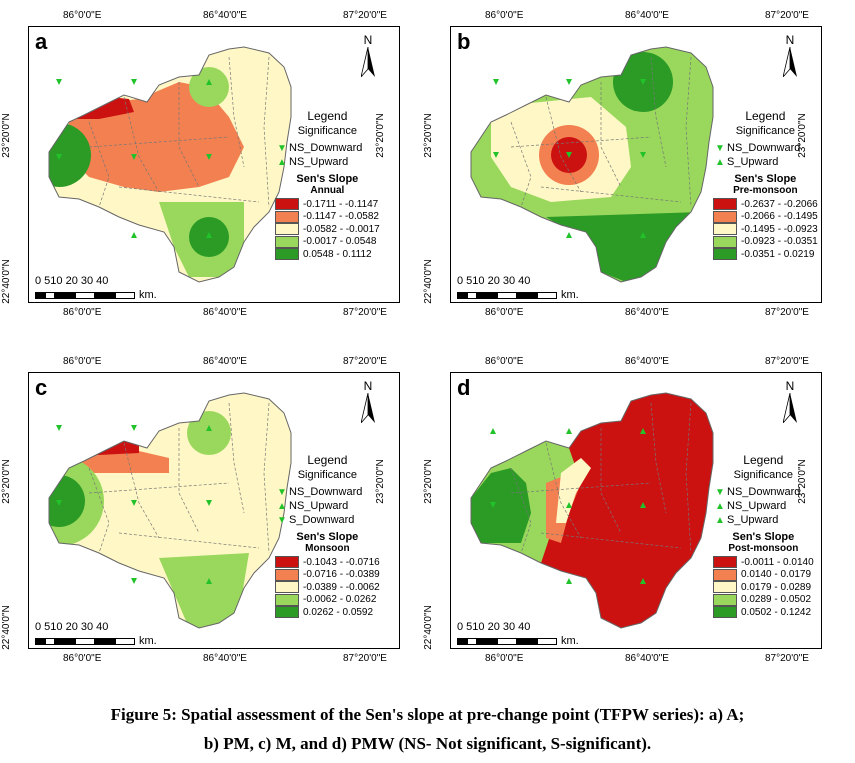 This screenshot has height=763, width=855. Describe the element at coordinates (464, 41) in the screenshot. I see `panel-label: b` at that location.